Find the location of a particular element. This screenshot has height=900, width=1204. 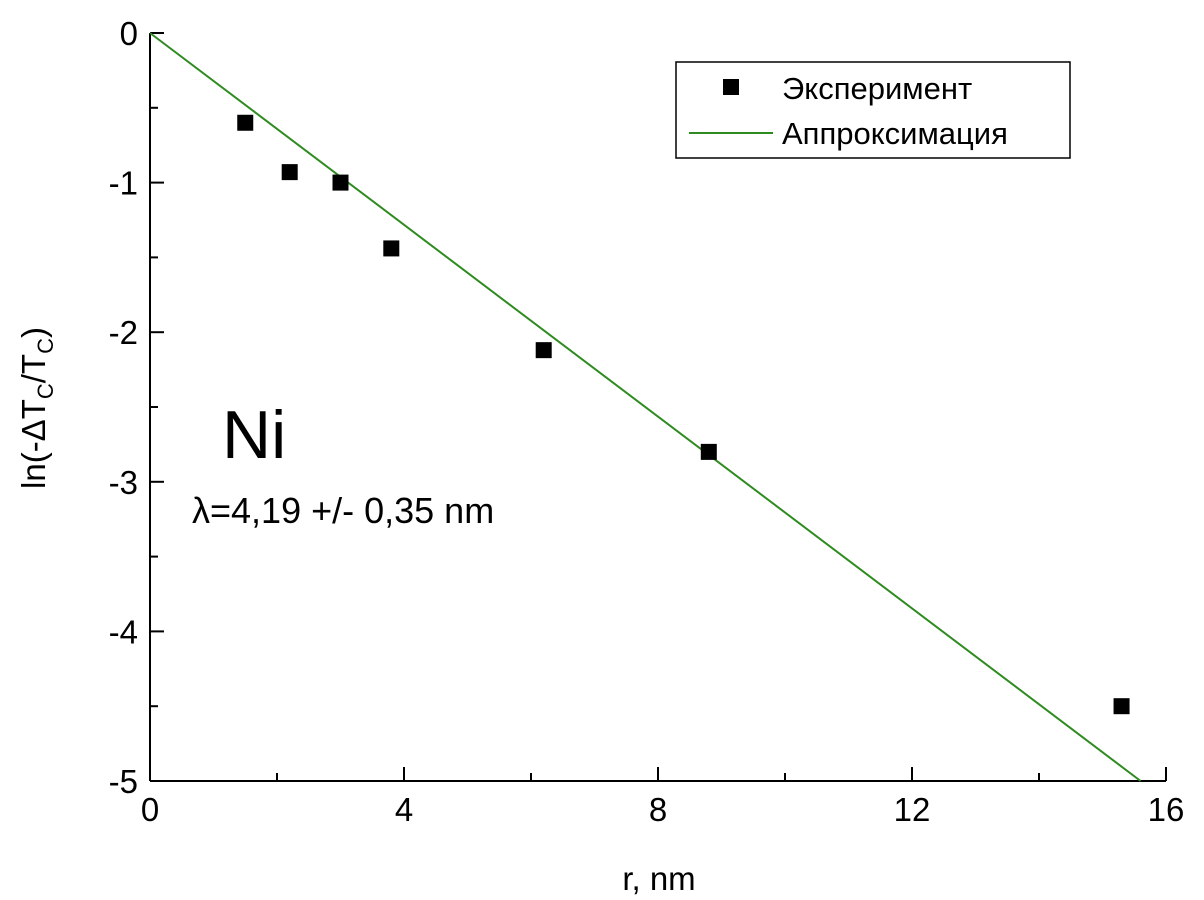

legend-label-fit: Аппроксимация is located at coordinates (895, 133).